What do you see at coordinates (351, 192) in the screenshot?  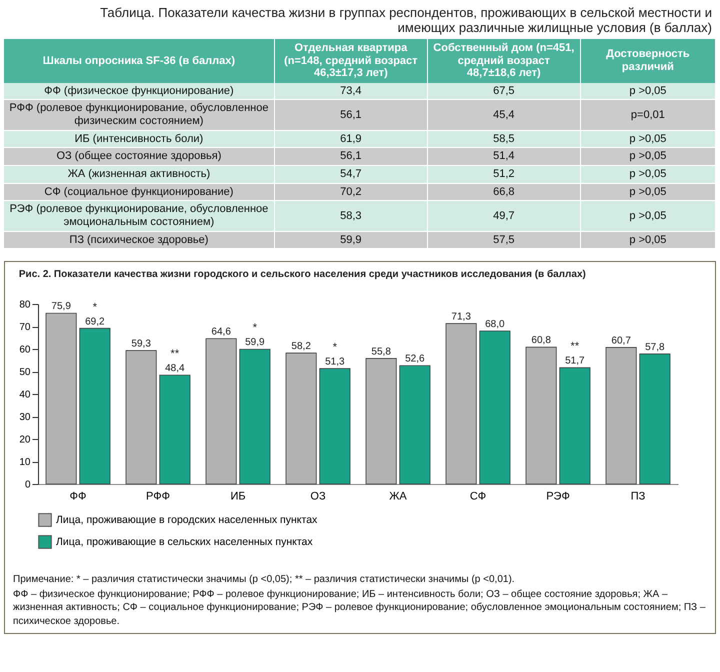 I see `text: 70,2` at bounding box center [351, 192].